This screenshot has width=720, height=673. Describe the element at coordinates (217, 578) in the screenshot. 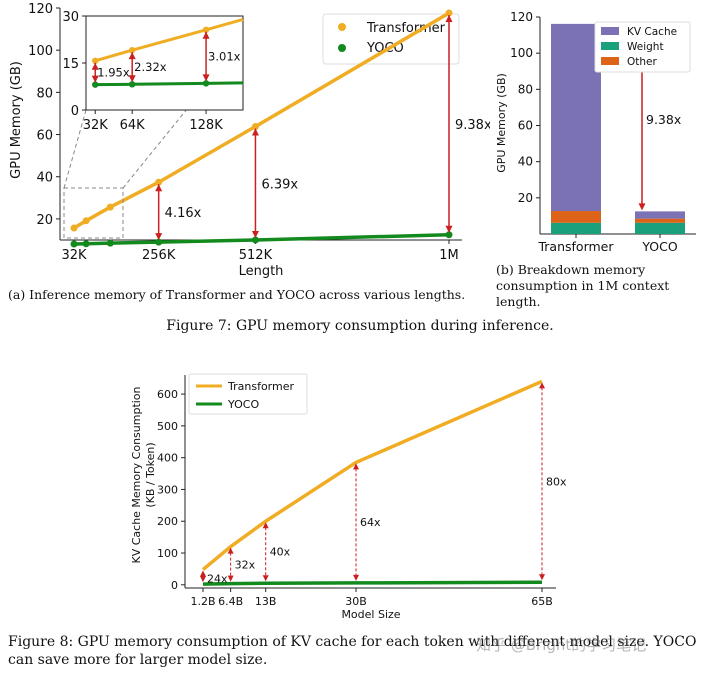

I see `fig8-ratio-label: 24x` at that location.